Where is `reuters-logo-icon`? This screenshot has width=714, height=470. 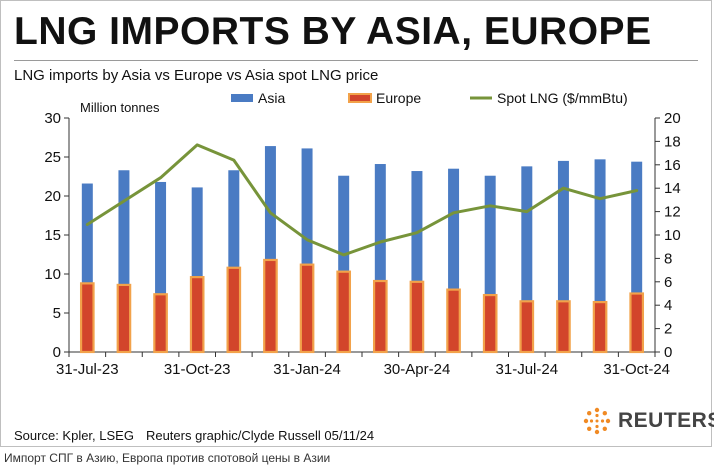 reuters-logo-icon is located at coordinates (597, 421).